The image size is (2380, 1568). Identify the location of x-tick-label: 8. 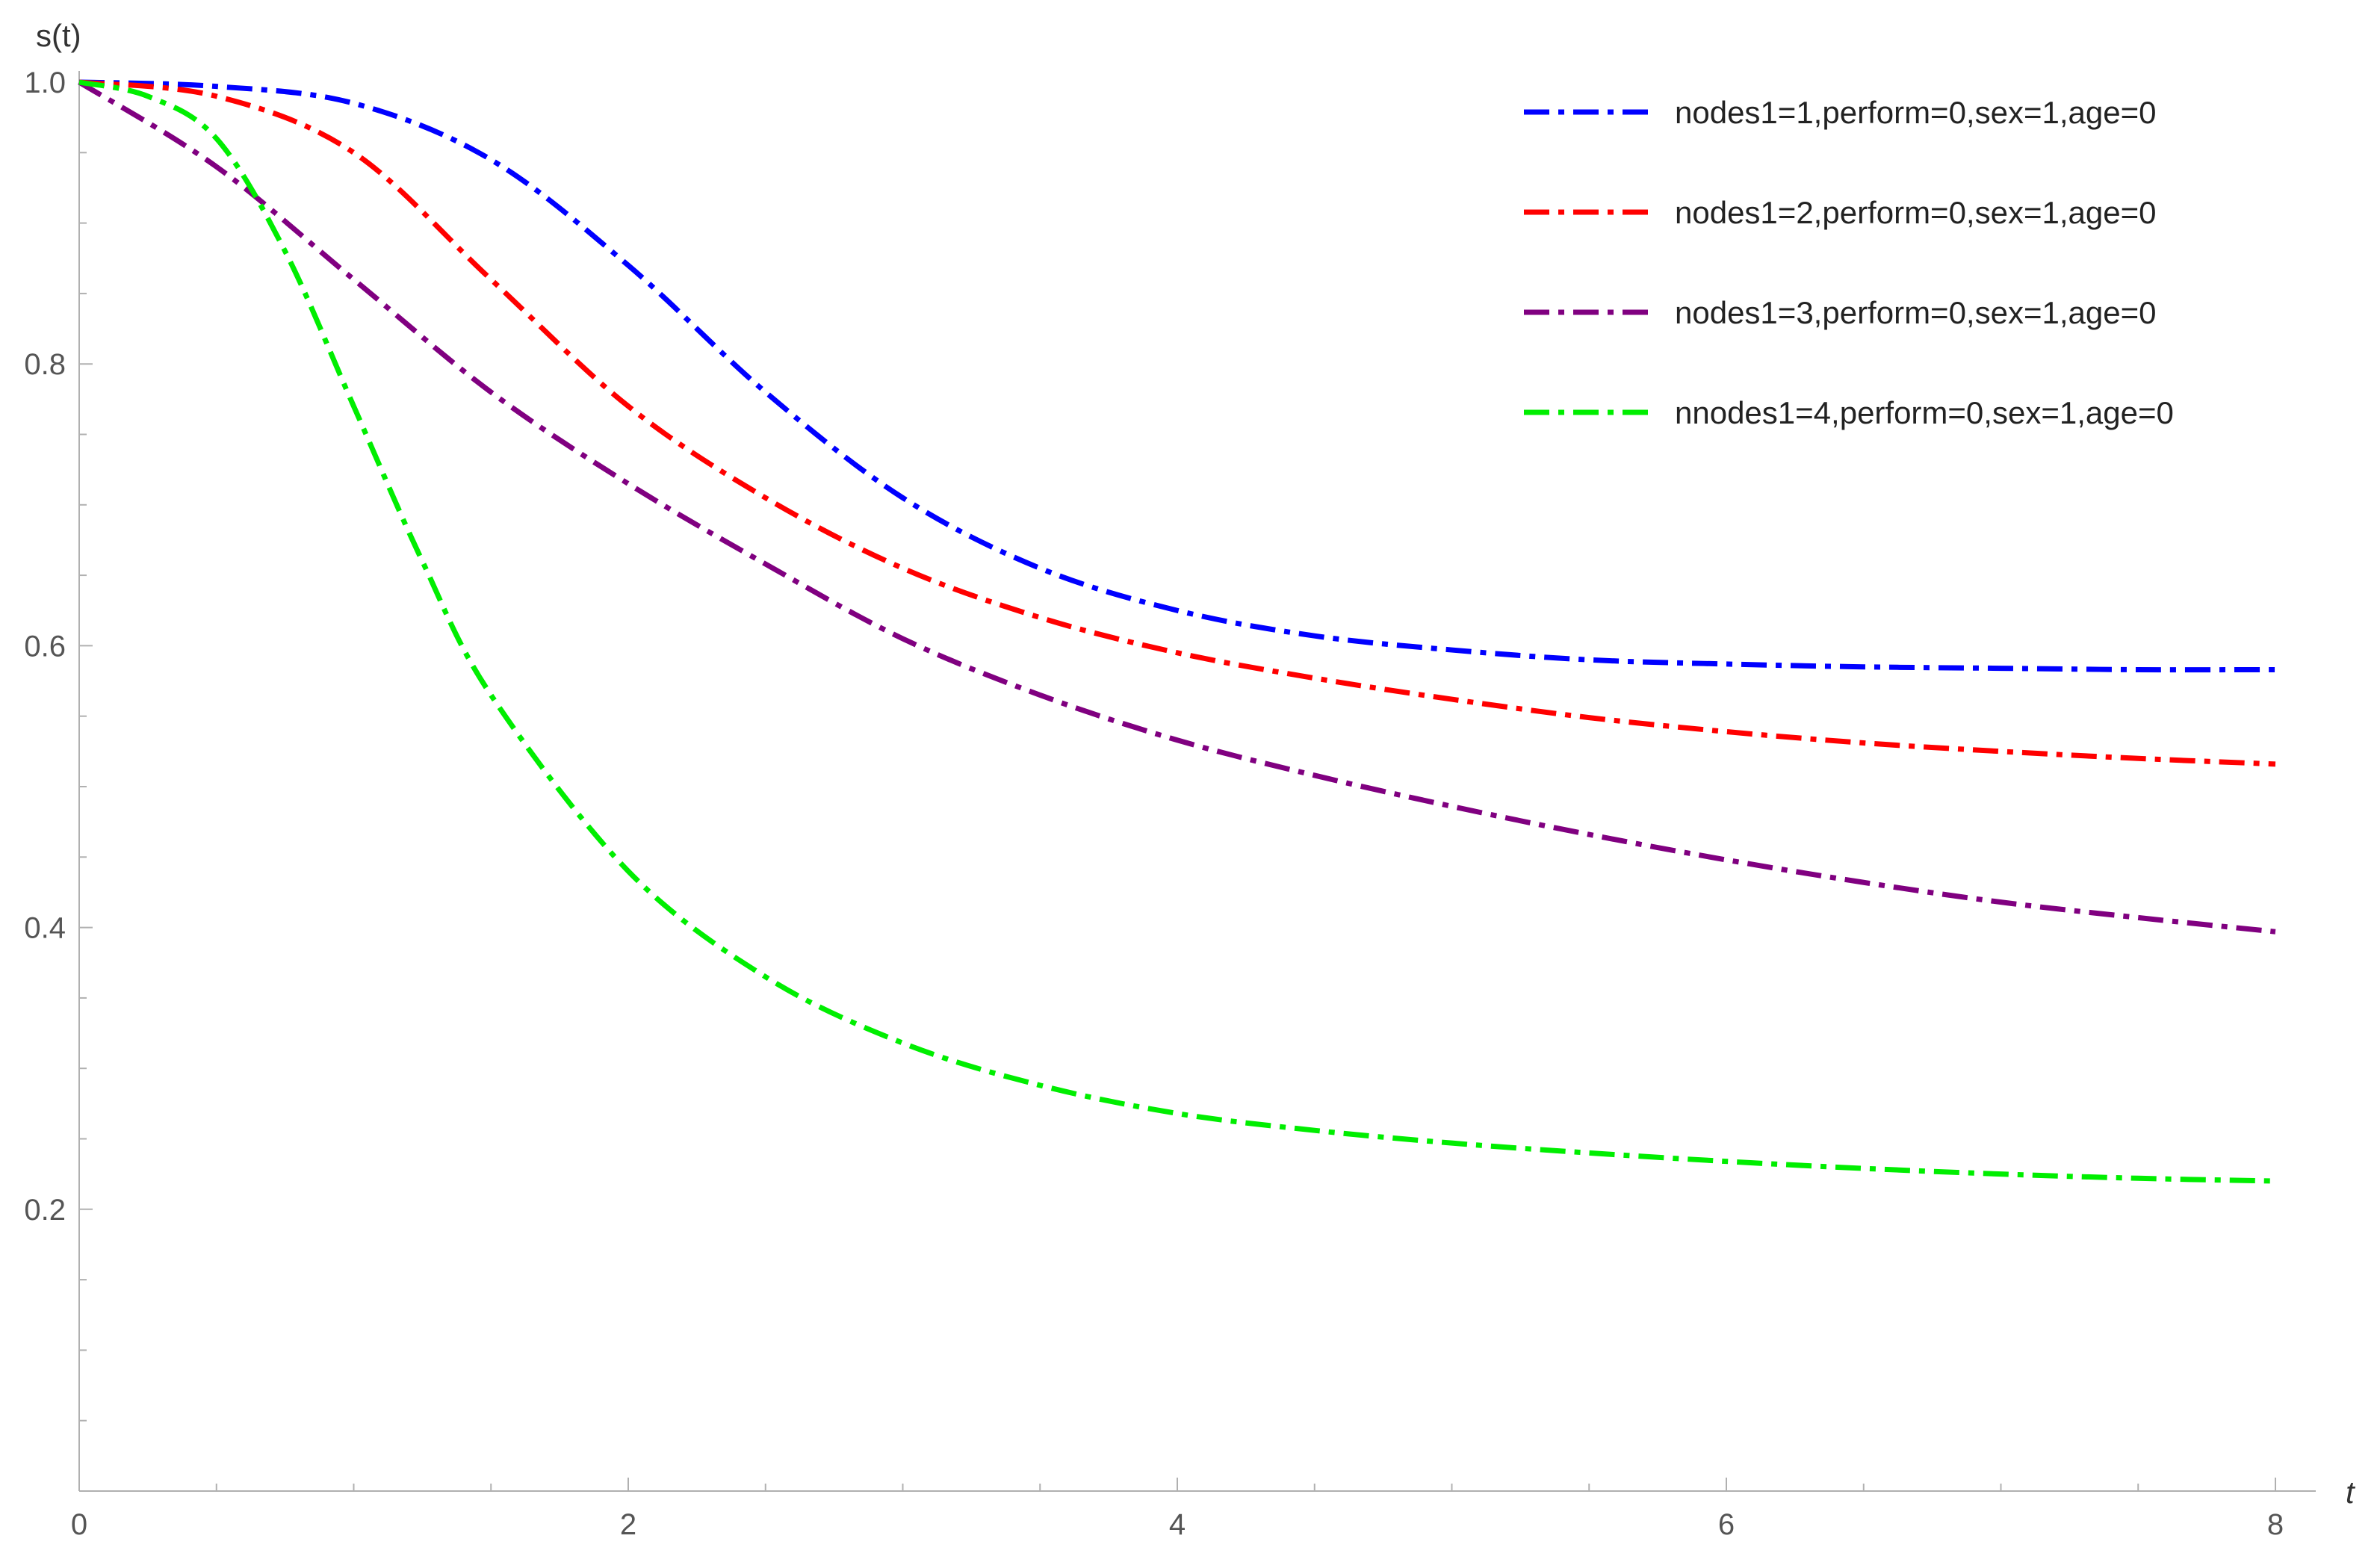
(2275, 1525).